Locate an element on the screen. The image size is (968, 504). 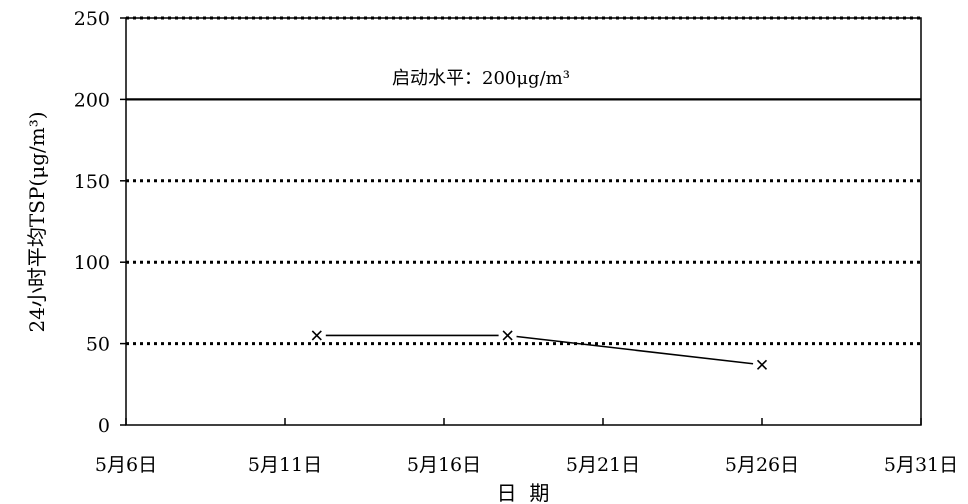
reference-label-main: 启动水平：200μg/m³ is located at coordinates (481, 78).